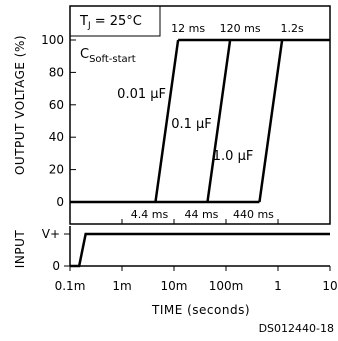 The width and height of the screenshot is (338, 341). Describe the element at coordinates (20, 249) in the screenshot. I see `input-y-axis-title: INPUT` at that location.